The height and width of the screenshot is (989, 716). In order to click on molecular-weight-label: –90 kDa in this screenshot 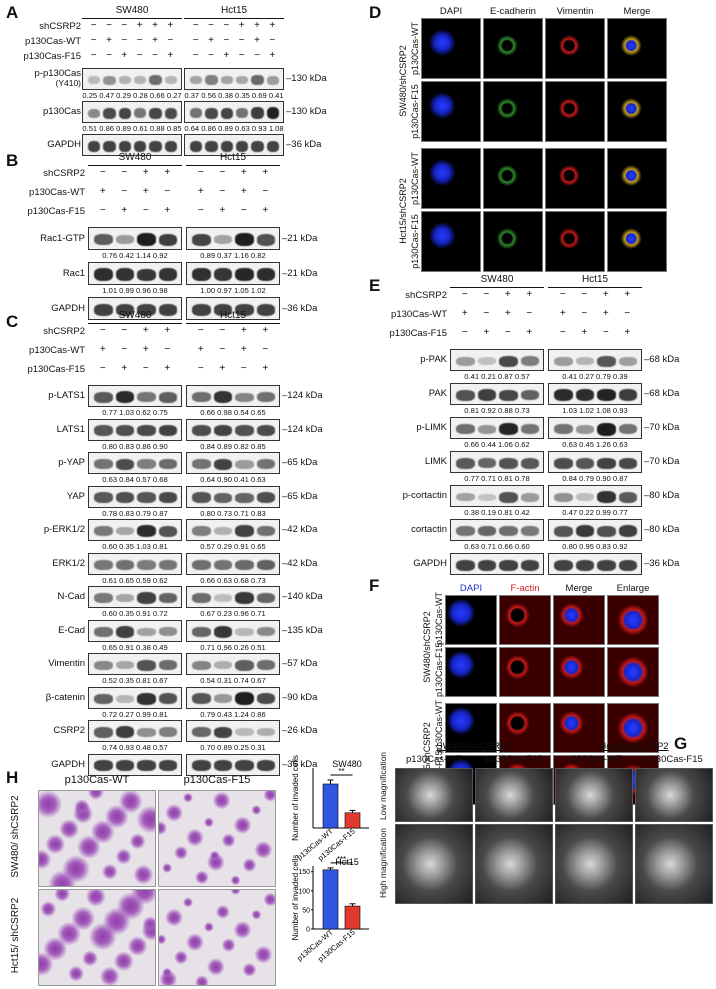, I will do `click(300, 697)`.